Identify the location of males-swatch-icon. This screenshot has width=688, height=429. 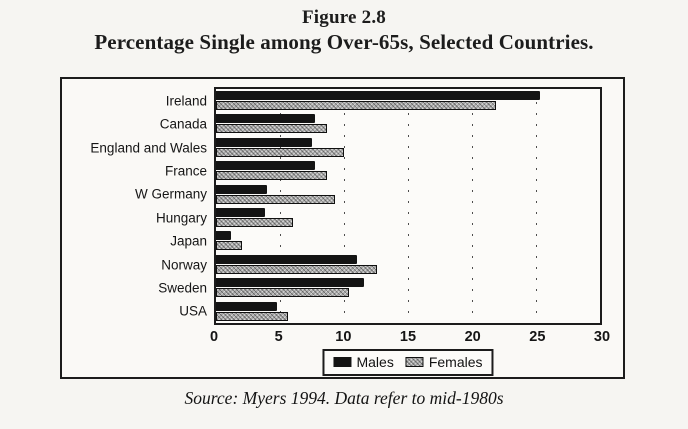
(342, 362).